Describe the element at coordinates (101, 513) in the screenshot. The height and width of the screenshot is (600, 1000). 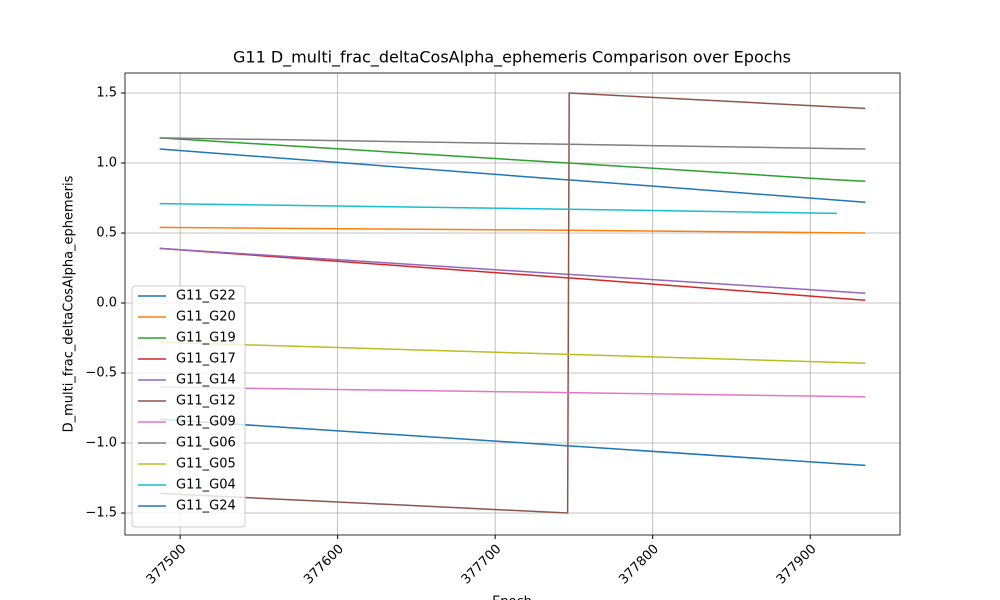
I see `y-tick-label: −1.5` at that location.